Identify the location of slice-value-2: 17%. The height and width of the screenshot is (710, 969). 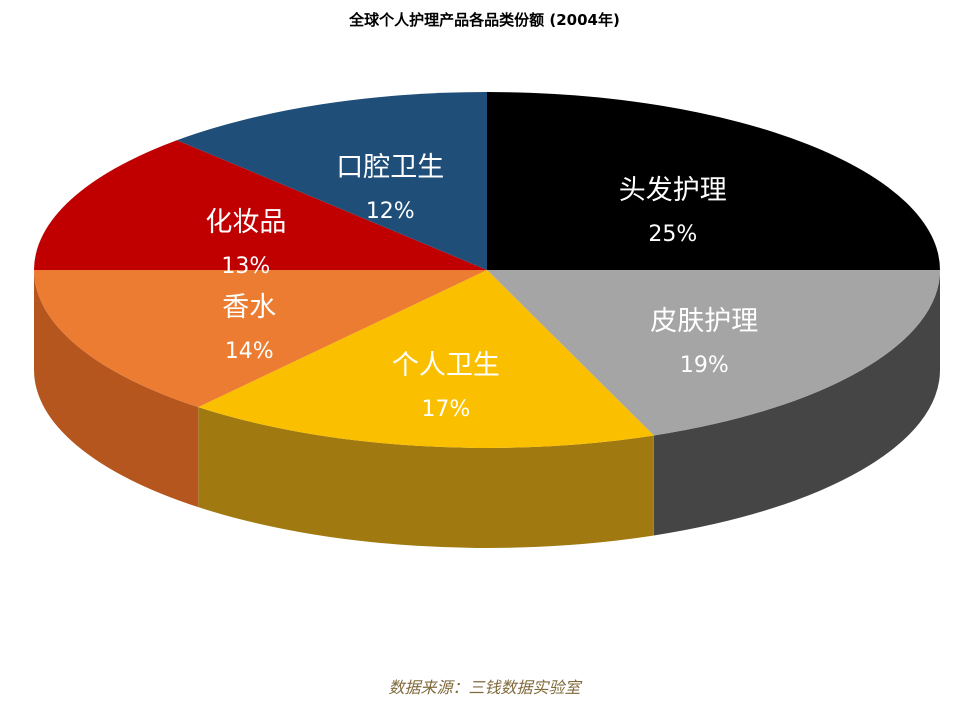
(445, 409).